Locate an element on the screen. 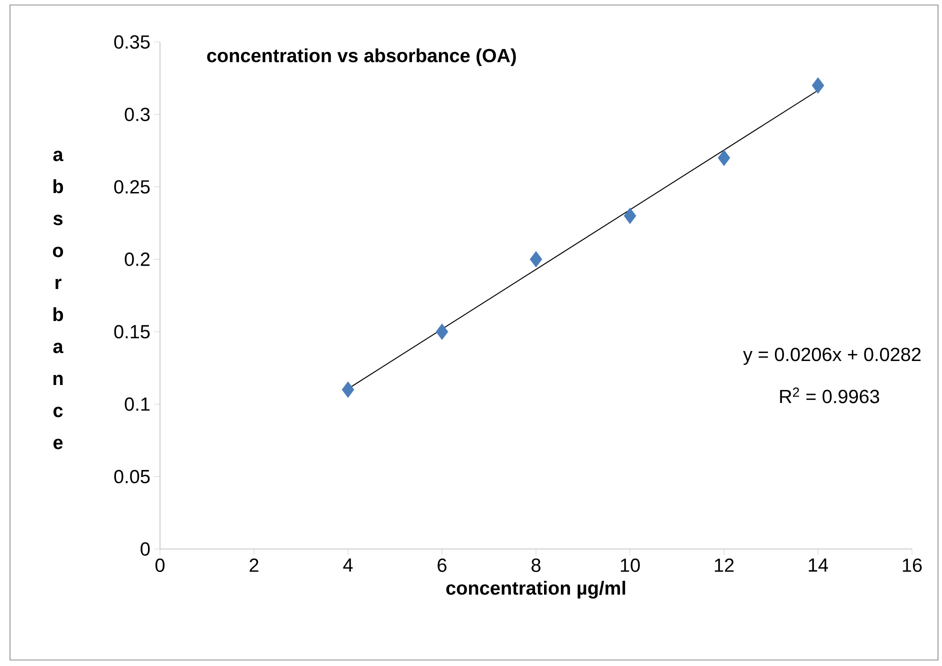  x-tick-label: 6 is located at coordinates (442, 565).